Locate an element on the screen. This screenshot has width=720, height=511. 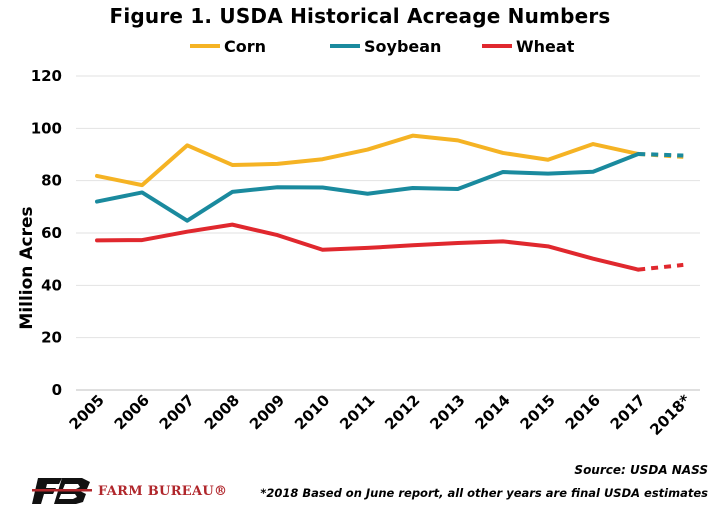
y-tick-label: 60 is located at coordinates (51, 233).